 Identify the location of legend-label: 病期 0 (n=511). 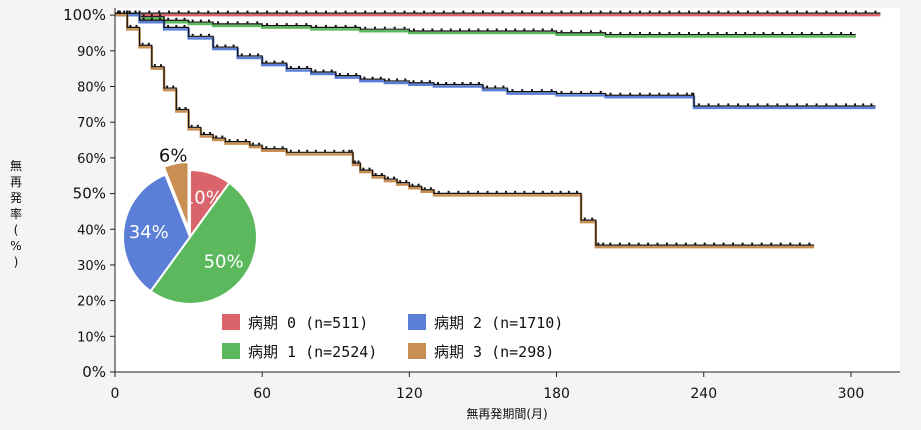
(308, 323).